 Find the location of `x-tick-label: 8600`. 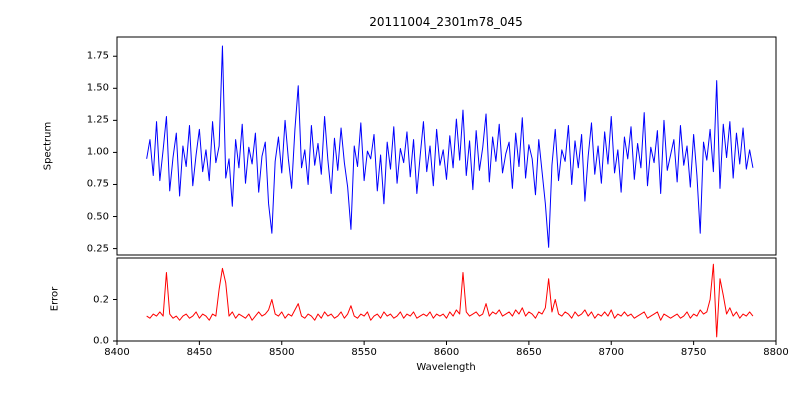

x-tick-label: 8600 is located at coordinates (446, 352).